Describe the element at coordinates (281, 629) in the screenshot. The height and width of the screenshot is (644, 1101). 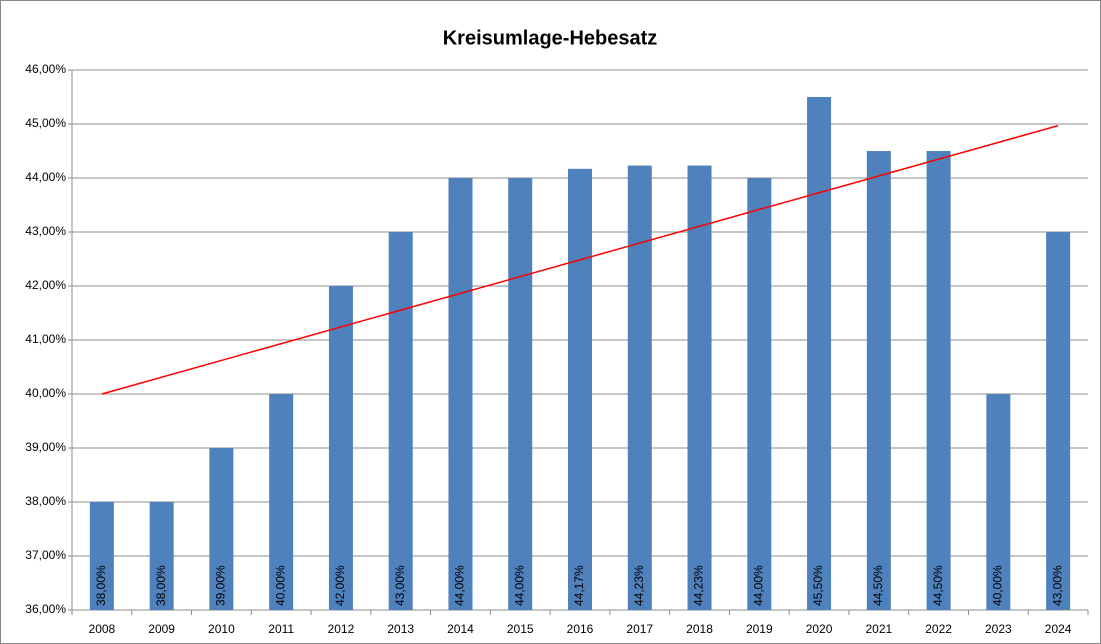
I see `x-tick-label: 2011` at that location.